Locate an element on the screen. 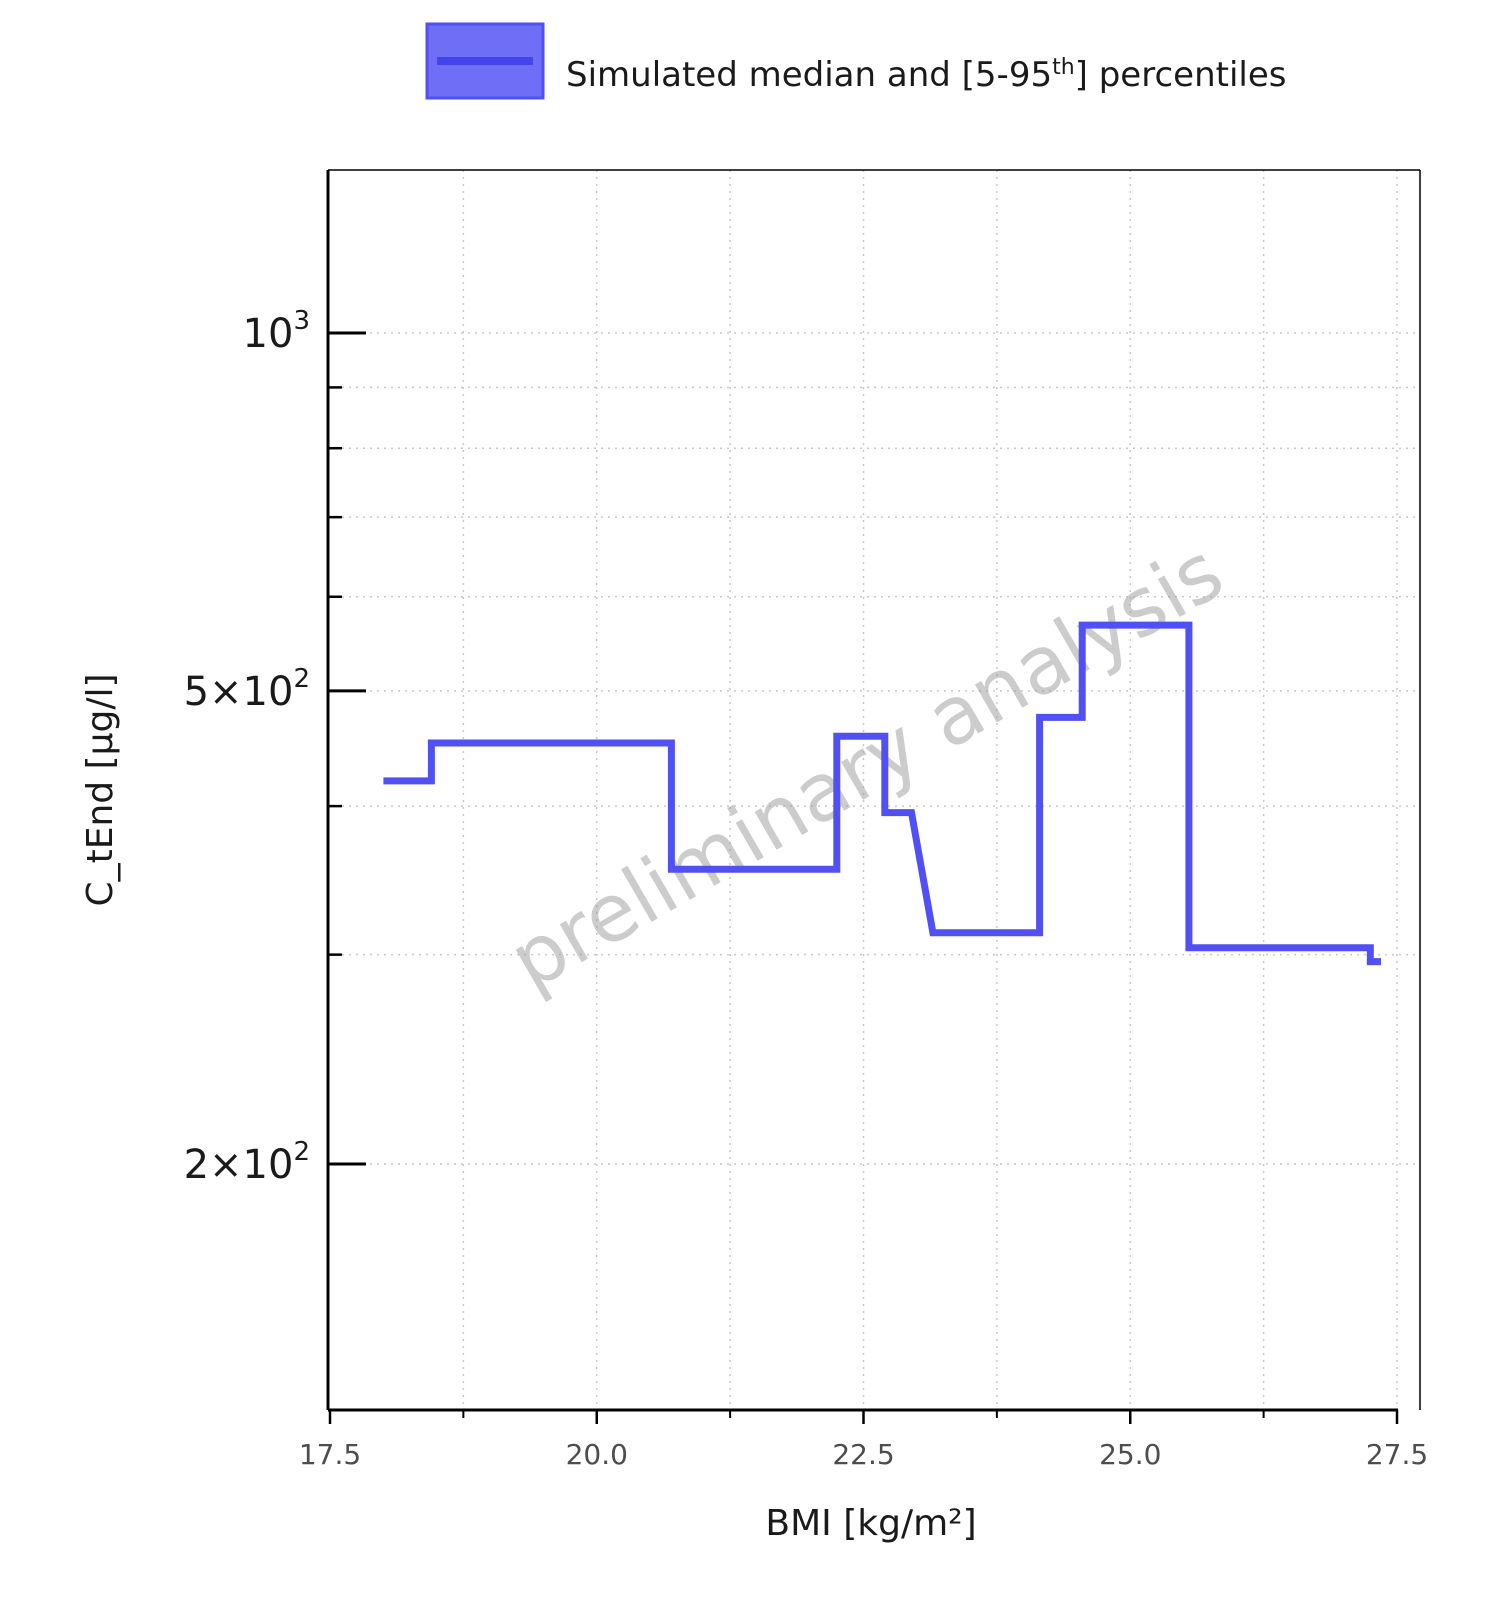 The image size is (1500, 1624). x-tick-label: 17.5 is located at coordinates (330, 1454).